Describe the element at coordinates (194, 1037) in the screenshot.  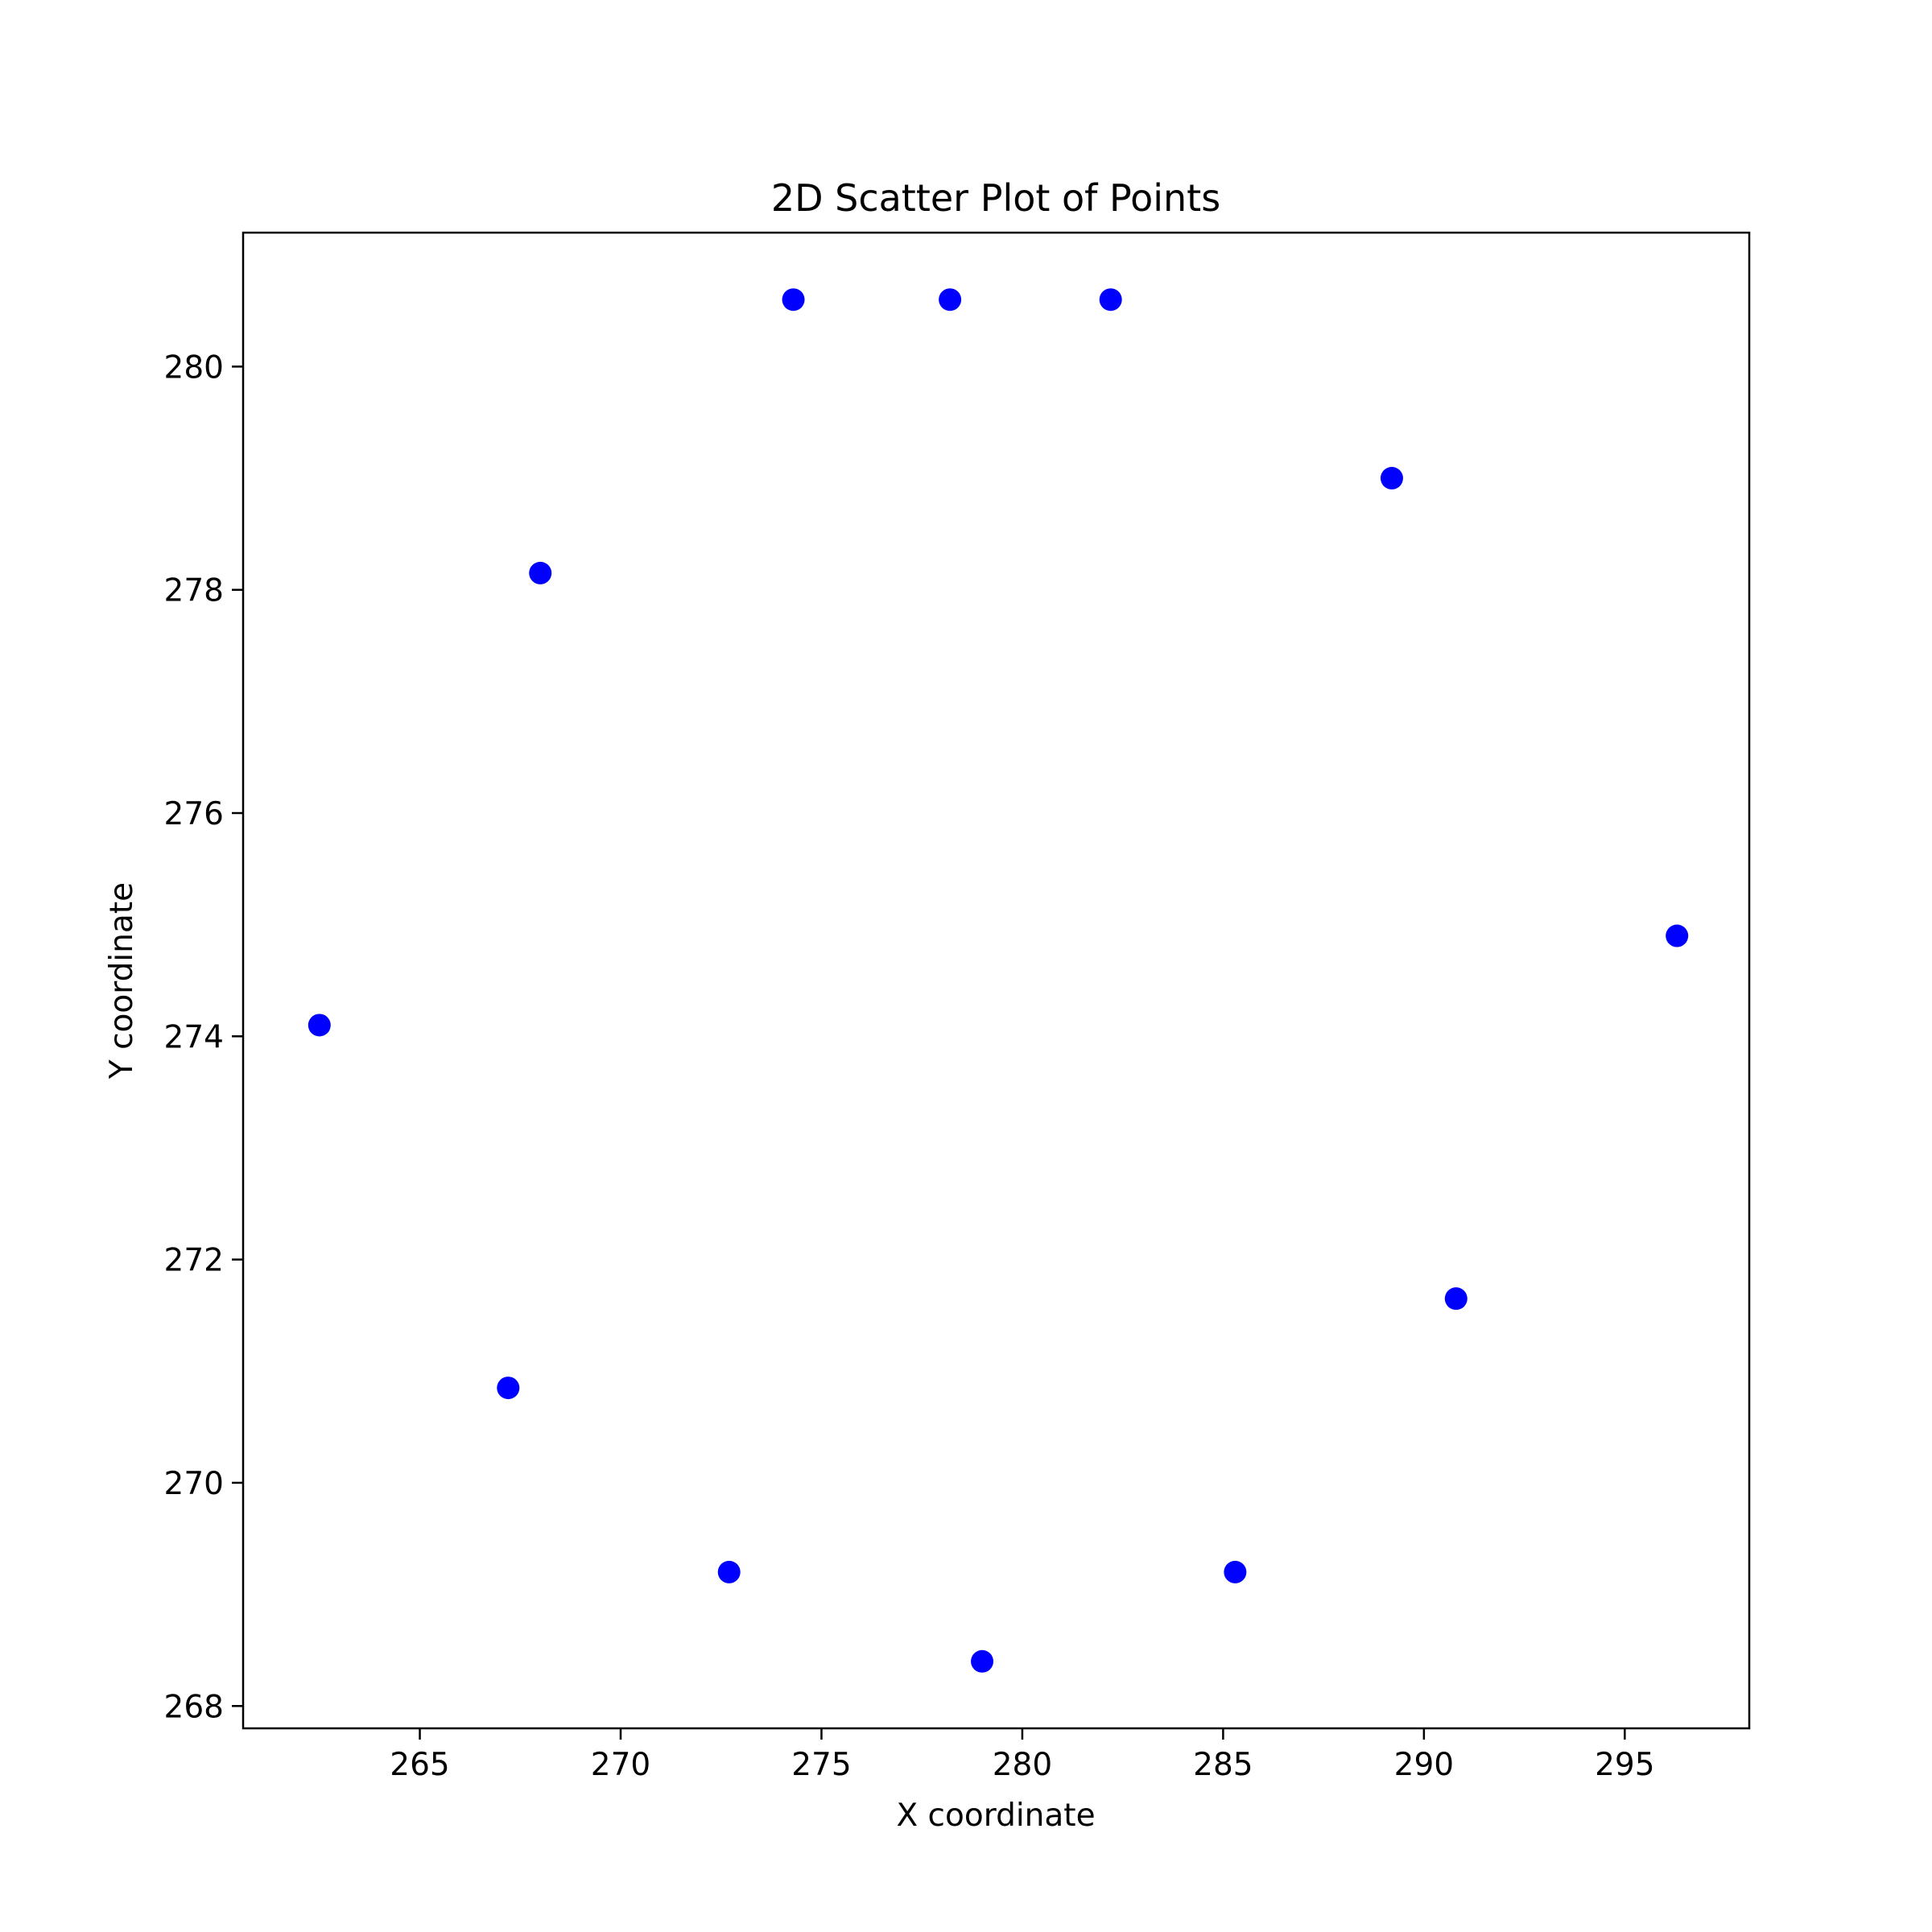
I see `y-tick-label: 274` at that location.